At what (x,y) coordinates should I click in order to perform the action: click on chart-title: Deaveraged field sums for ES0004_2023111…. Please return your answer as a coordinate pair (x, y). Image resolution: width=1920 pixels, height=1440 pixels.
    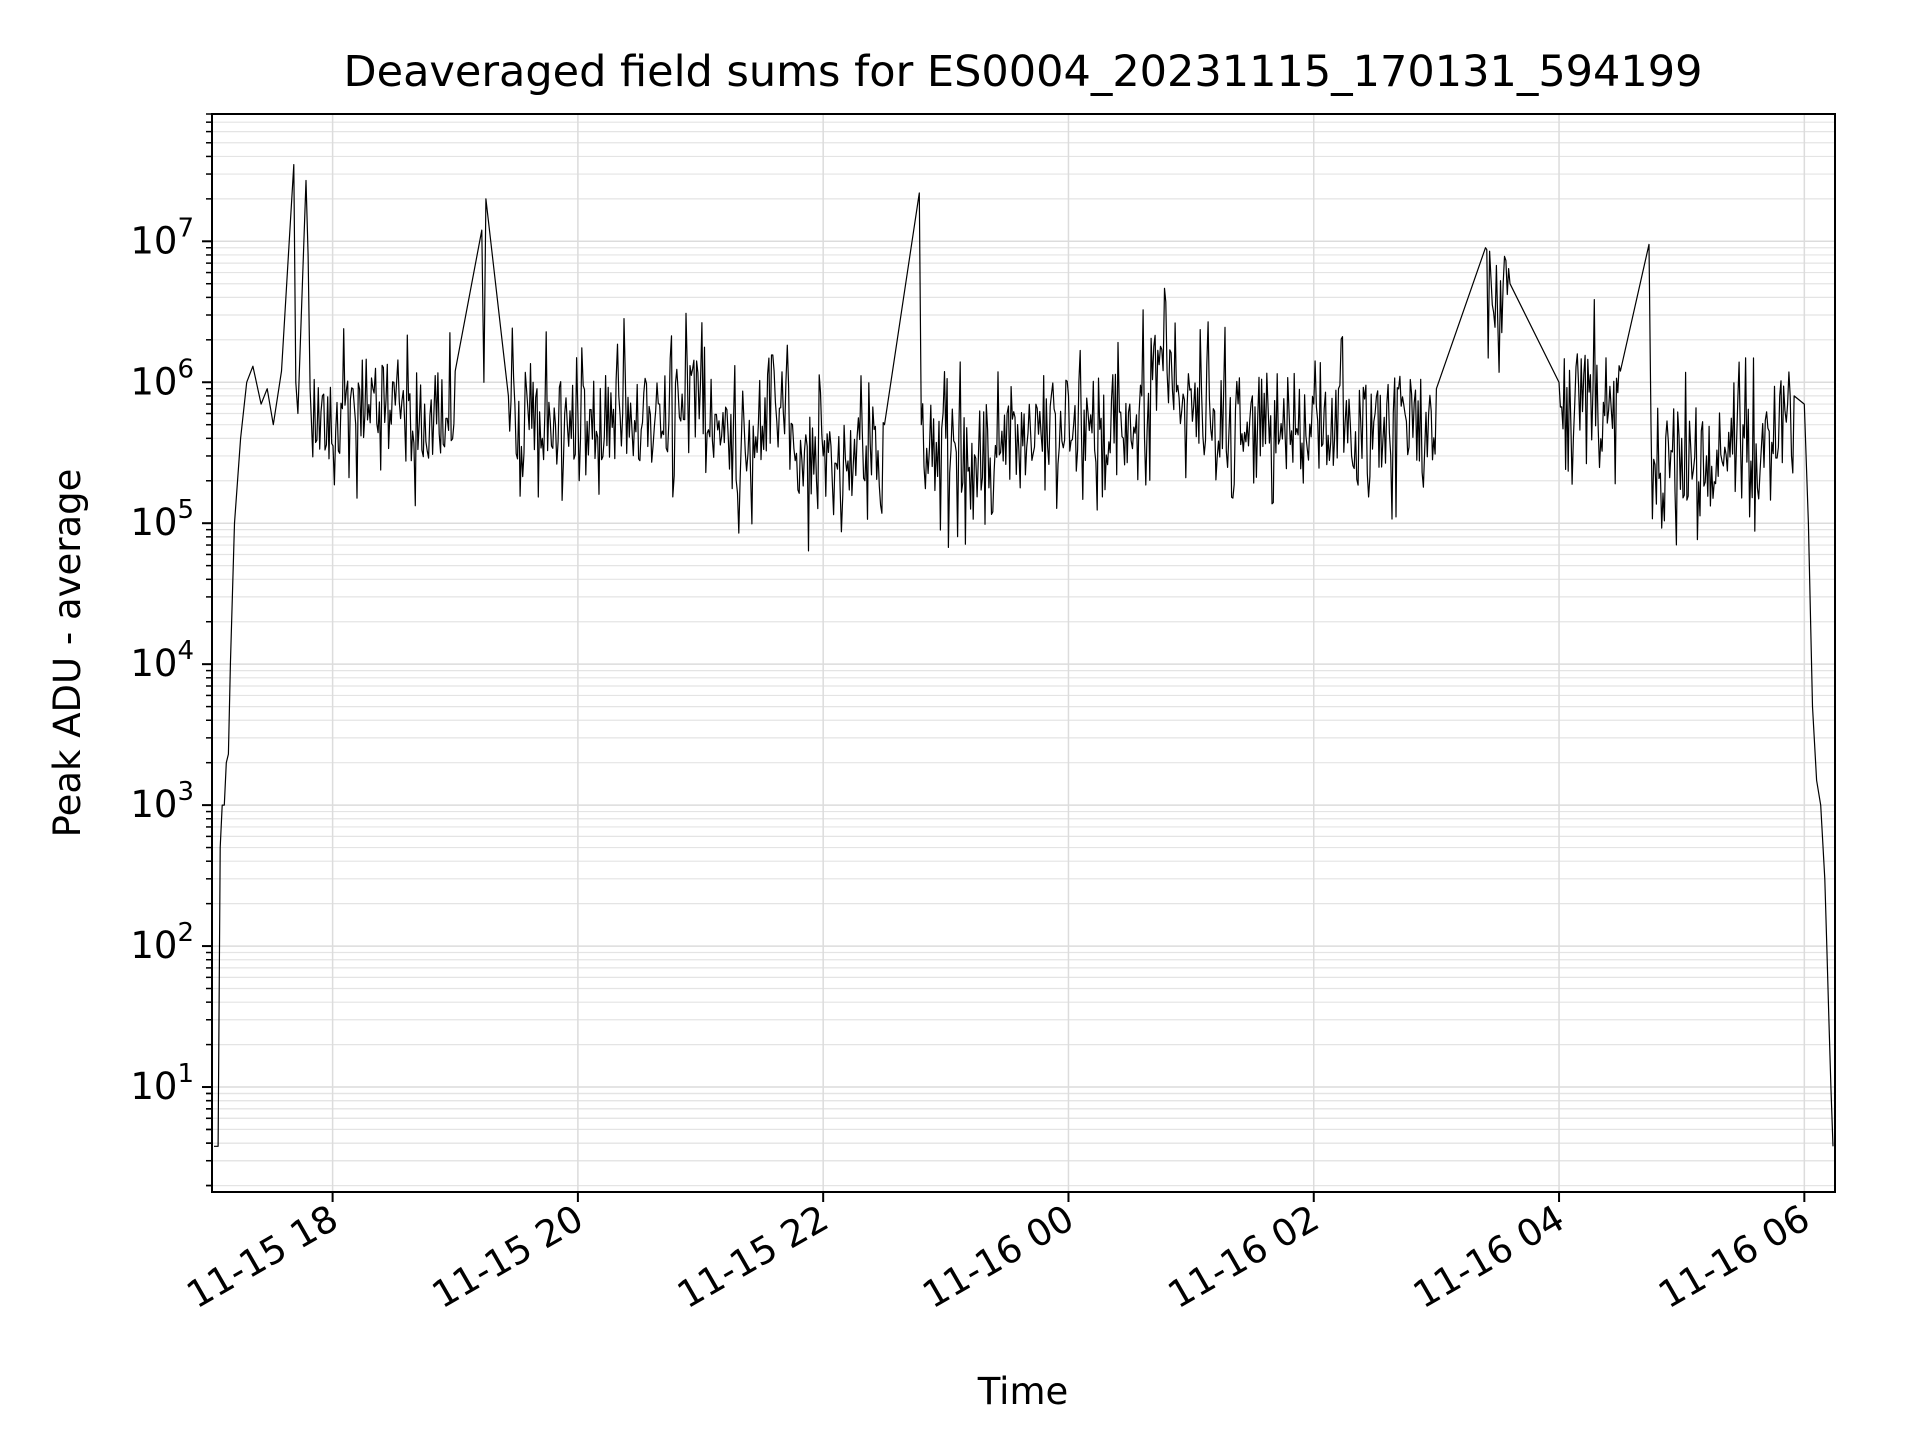
    Looking at the image, I should click on (1023, 72).